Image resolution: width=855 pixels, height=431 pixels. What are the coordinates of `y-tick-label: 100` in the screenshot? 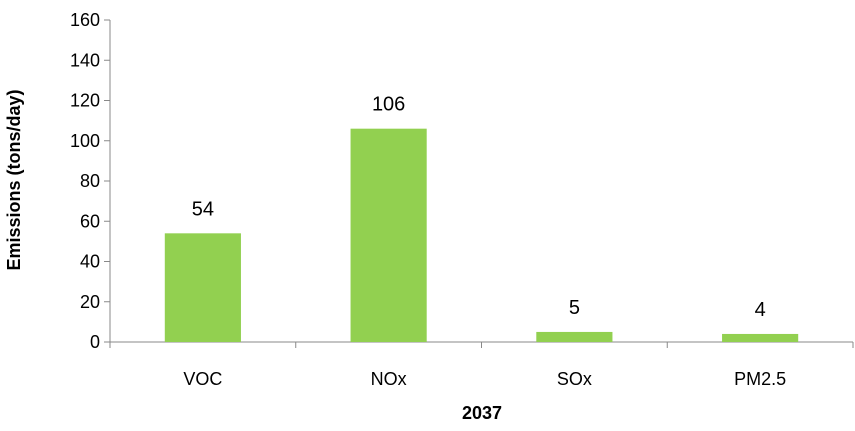 It's located at (85, 141).